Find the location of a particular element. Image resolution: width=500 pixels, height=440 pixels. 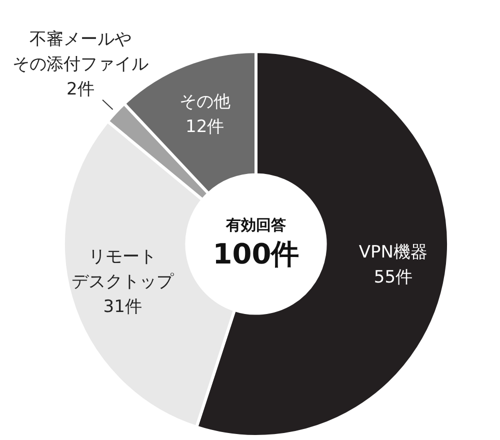

data-label: 2件 is located at coordinates (80, 90).